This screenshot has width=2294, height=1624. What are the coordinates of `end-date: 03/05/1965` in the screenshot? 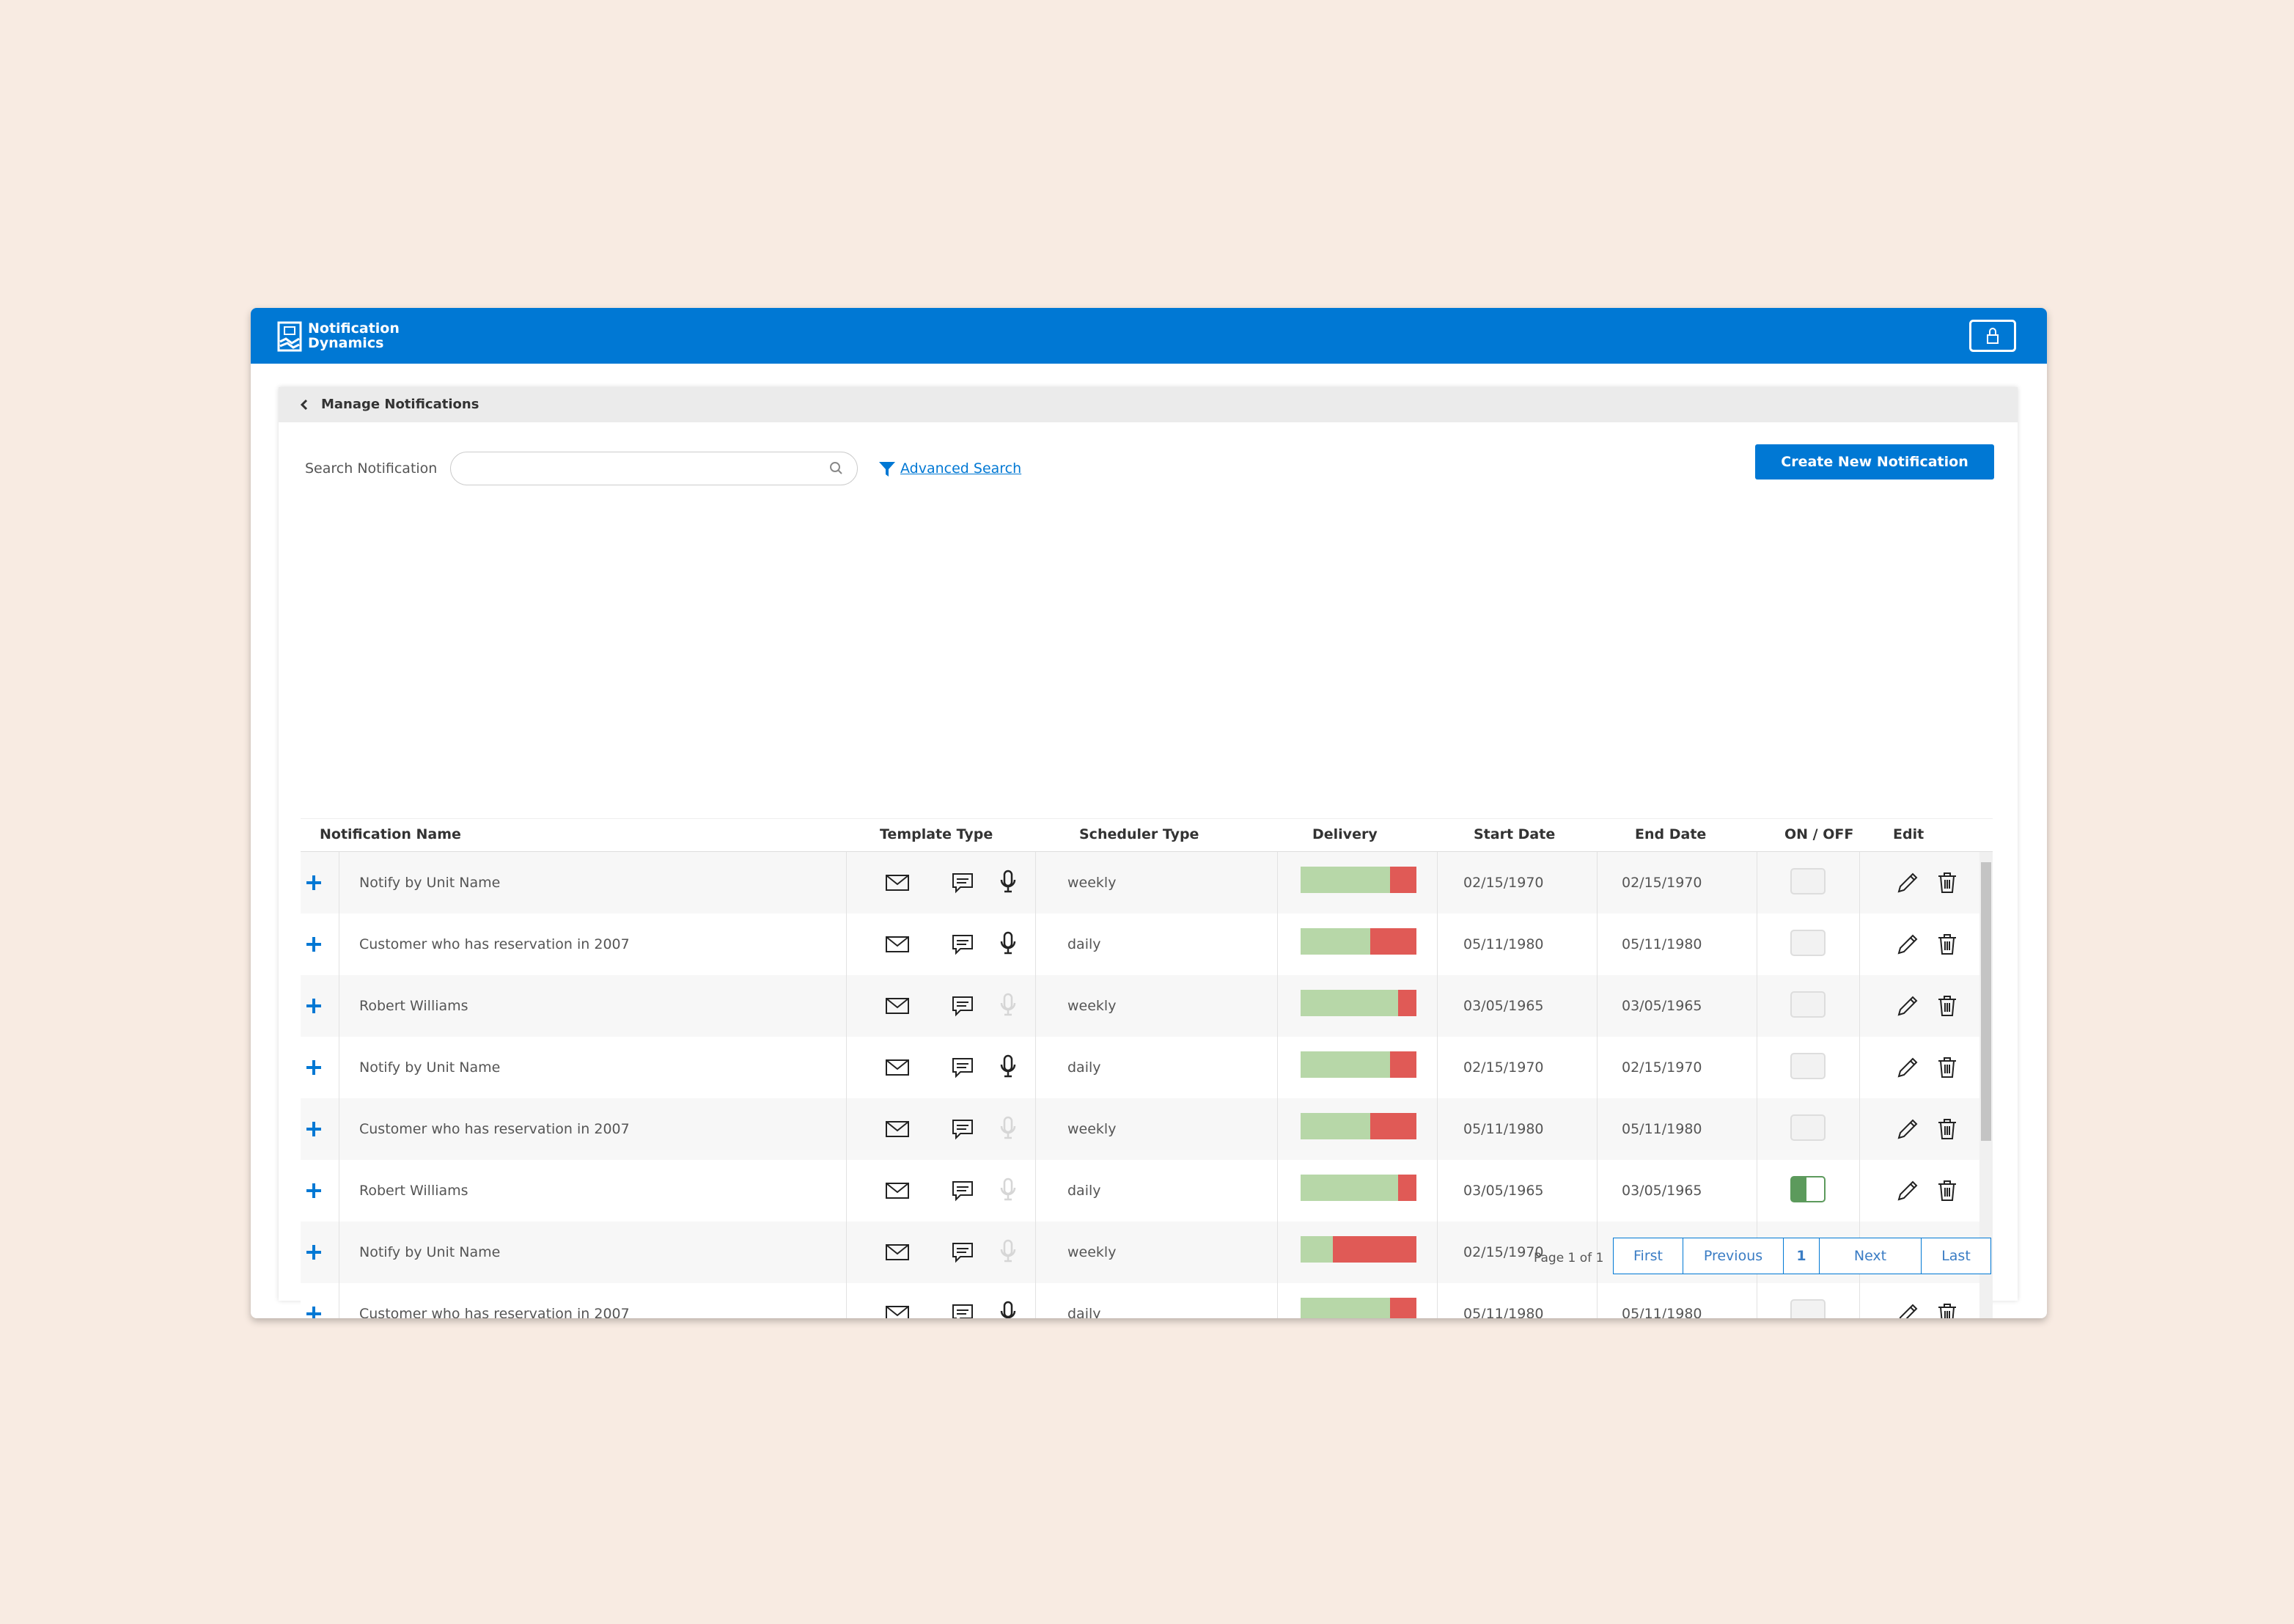 It's located at (1662, 1006).